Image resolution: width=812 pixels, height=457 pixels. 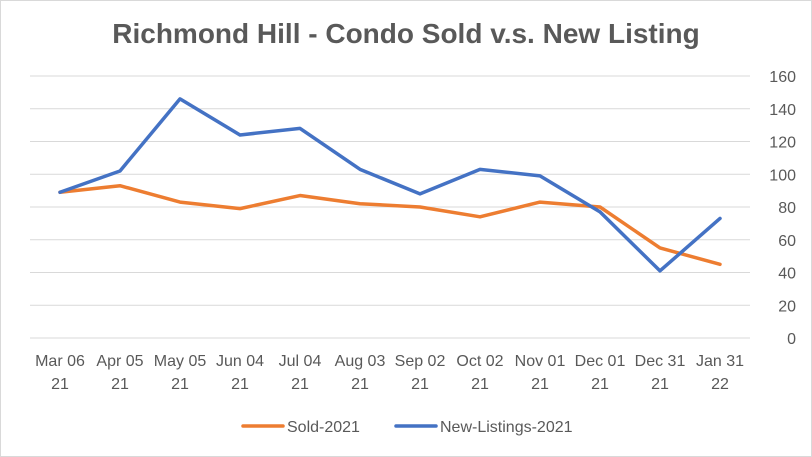 What do you see at coordinates (323, 427) in the screenshot?
I see `legend-label: Sold-2021` at bounding box center [323, 427].